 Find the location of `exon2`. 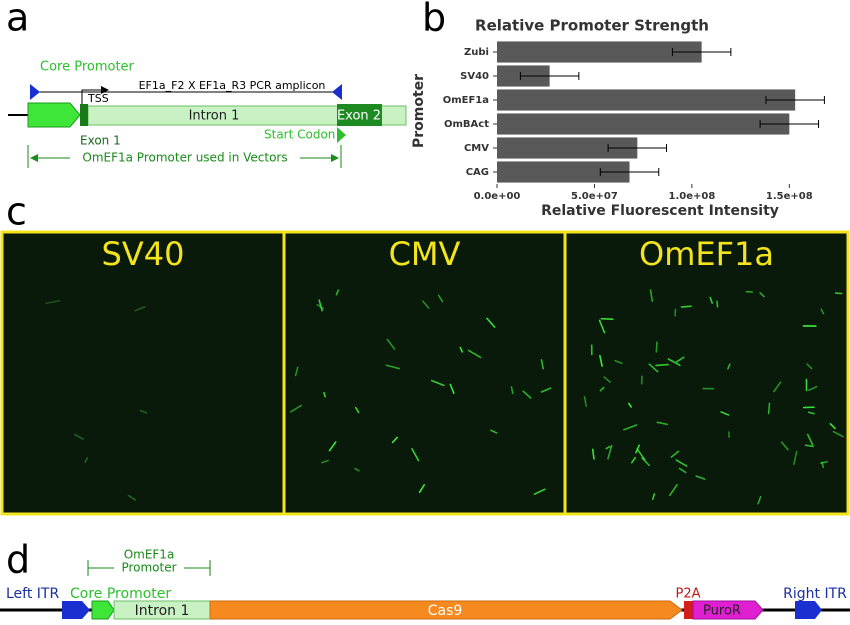

exon2 is located at coordinates (359, 115).